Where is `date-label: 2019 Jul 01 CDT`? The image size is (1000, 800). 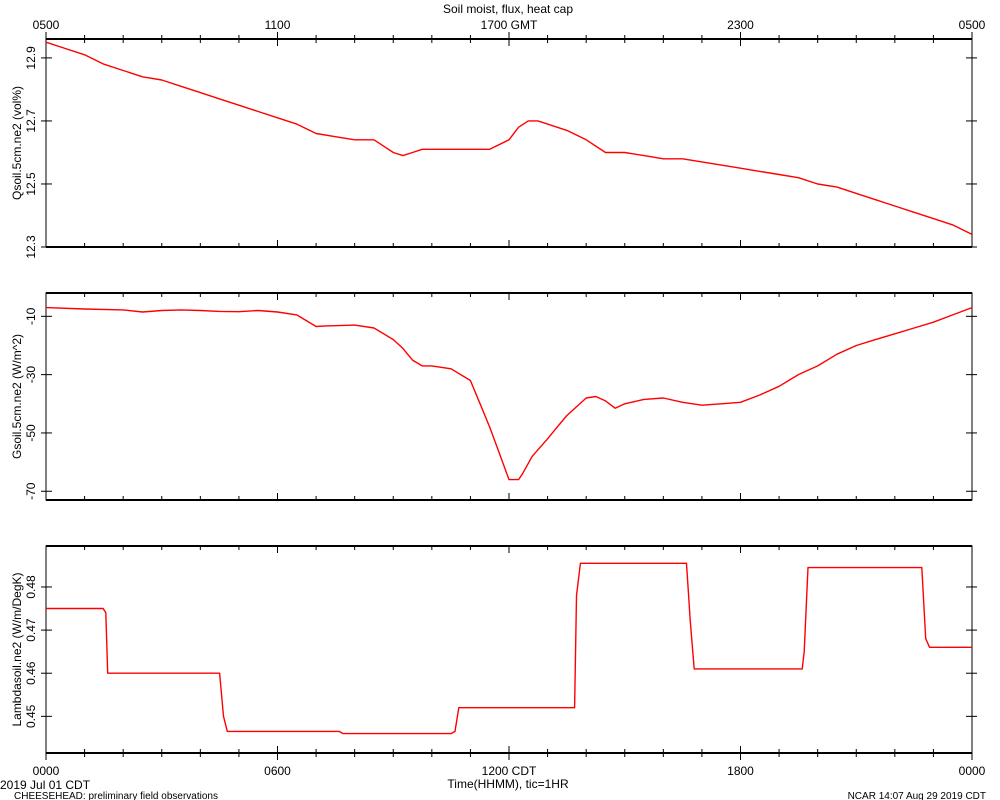
date-label: 2019 Jul 01 CDT is located at coordinates (45, 785).